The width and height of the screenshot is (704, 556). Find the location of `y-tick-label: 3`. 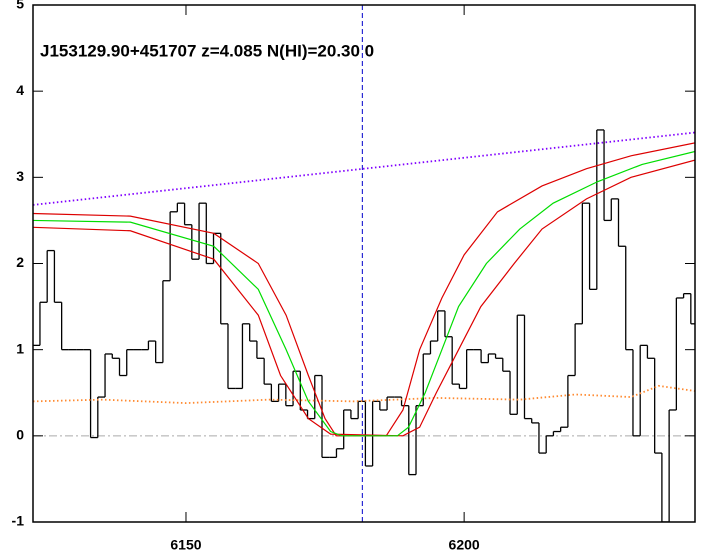

y-tick-label: 3 is located at coordinates (20, 176).